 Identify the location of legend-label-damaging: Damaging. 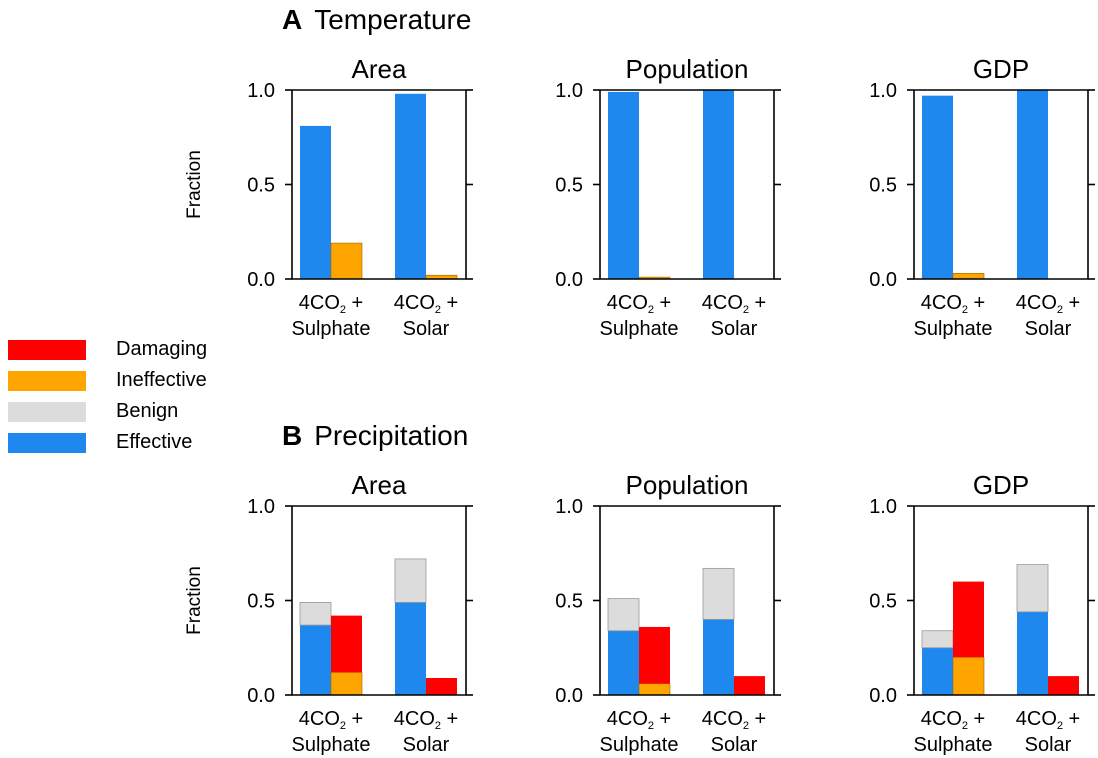
(162, 349).